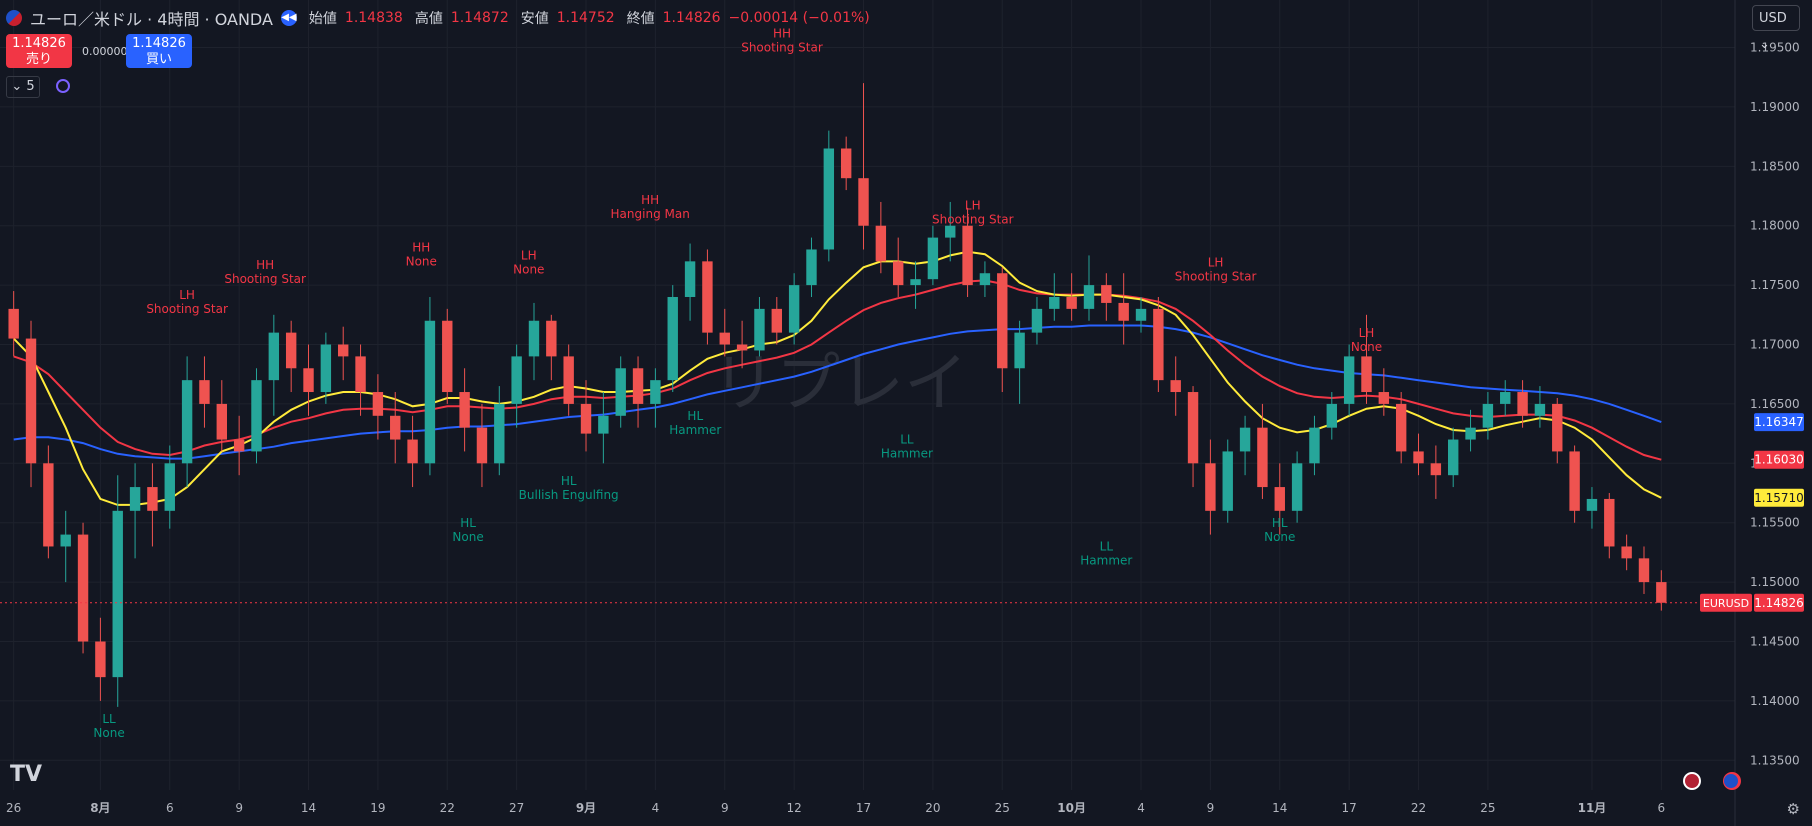 This screenshot has width=1812, height=826. Describe the element at coordinates (656, 808) in the screenshot. I see `time-tick-label: 4` at that location.